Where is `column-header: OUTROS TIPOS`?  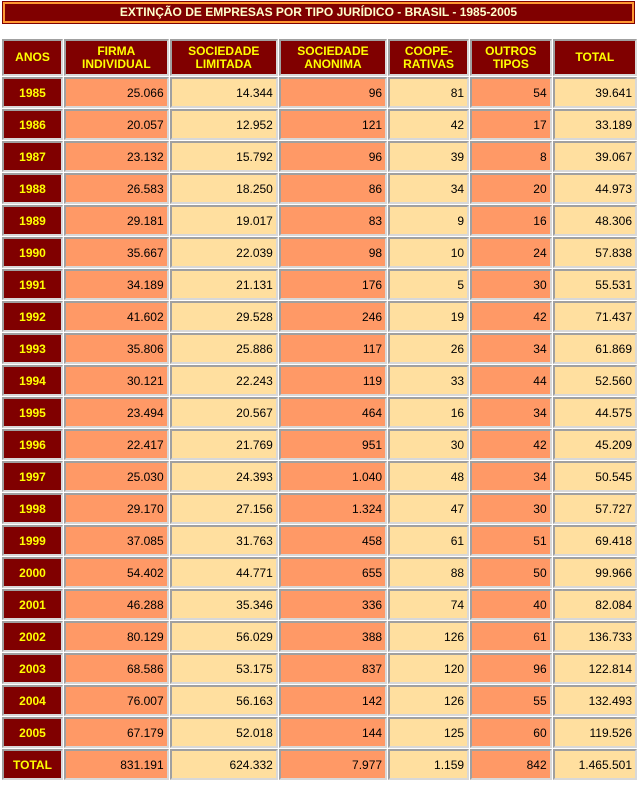
column-header: OUTROS TIPOS is located at coordinates (511, 57).